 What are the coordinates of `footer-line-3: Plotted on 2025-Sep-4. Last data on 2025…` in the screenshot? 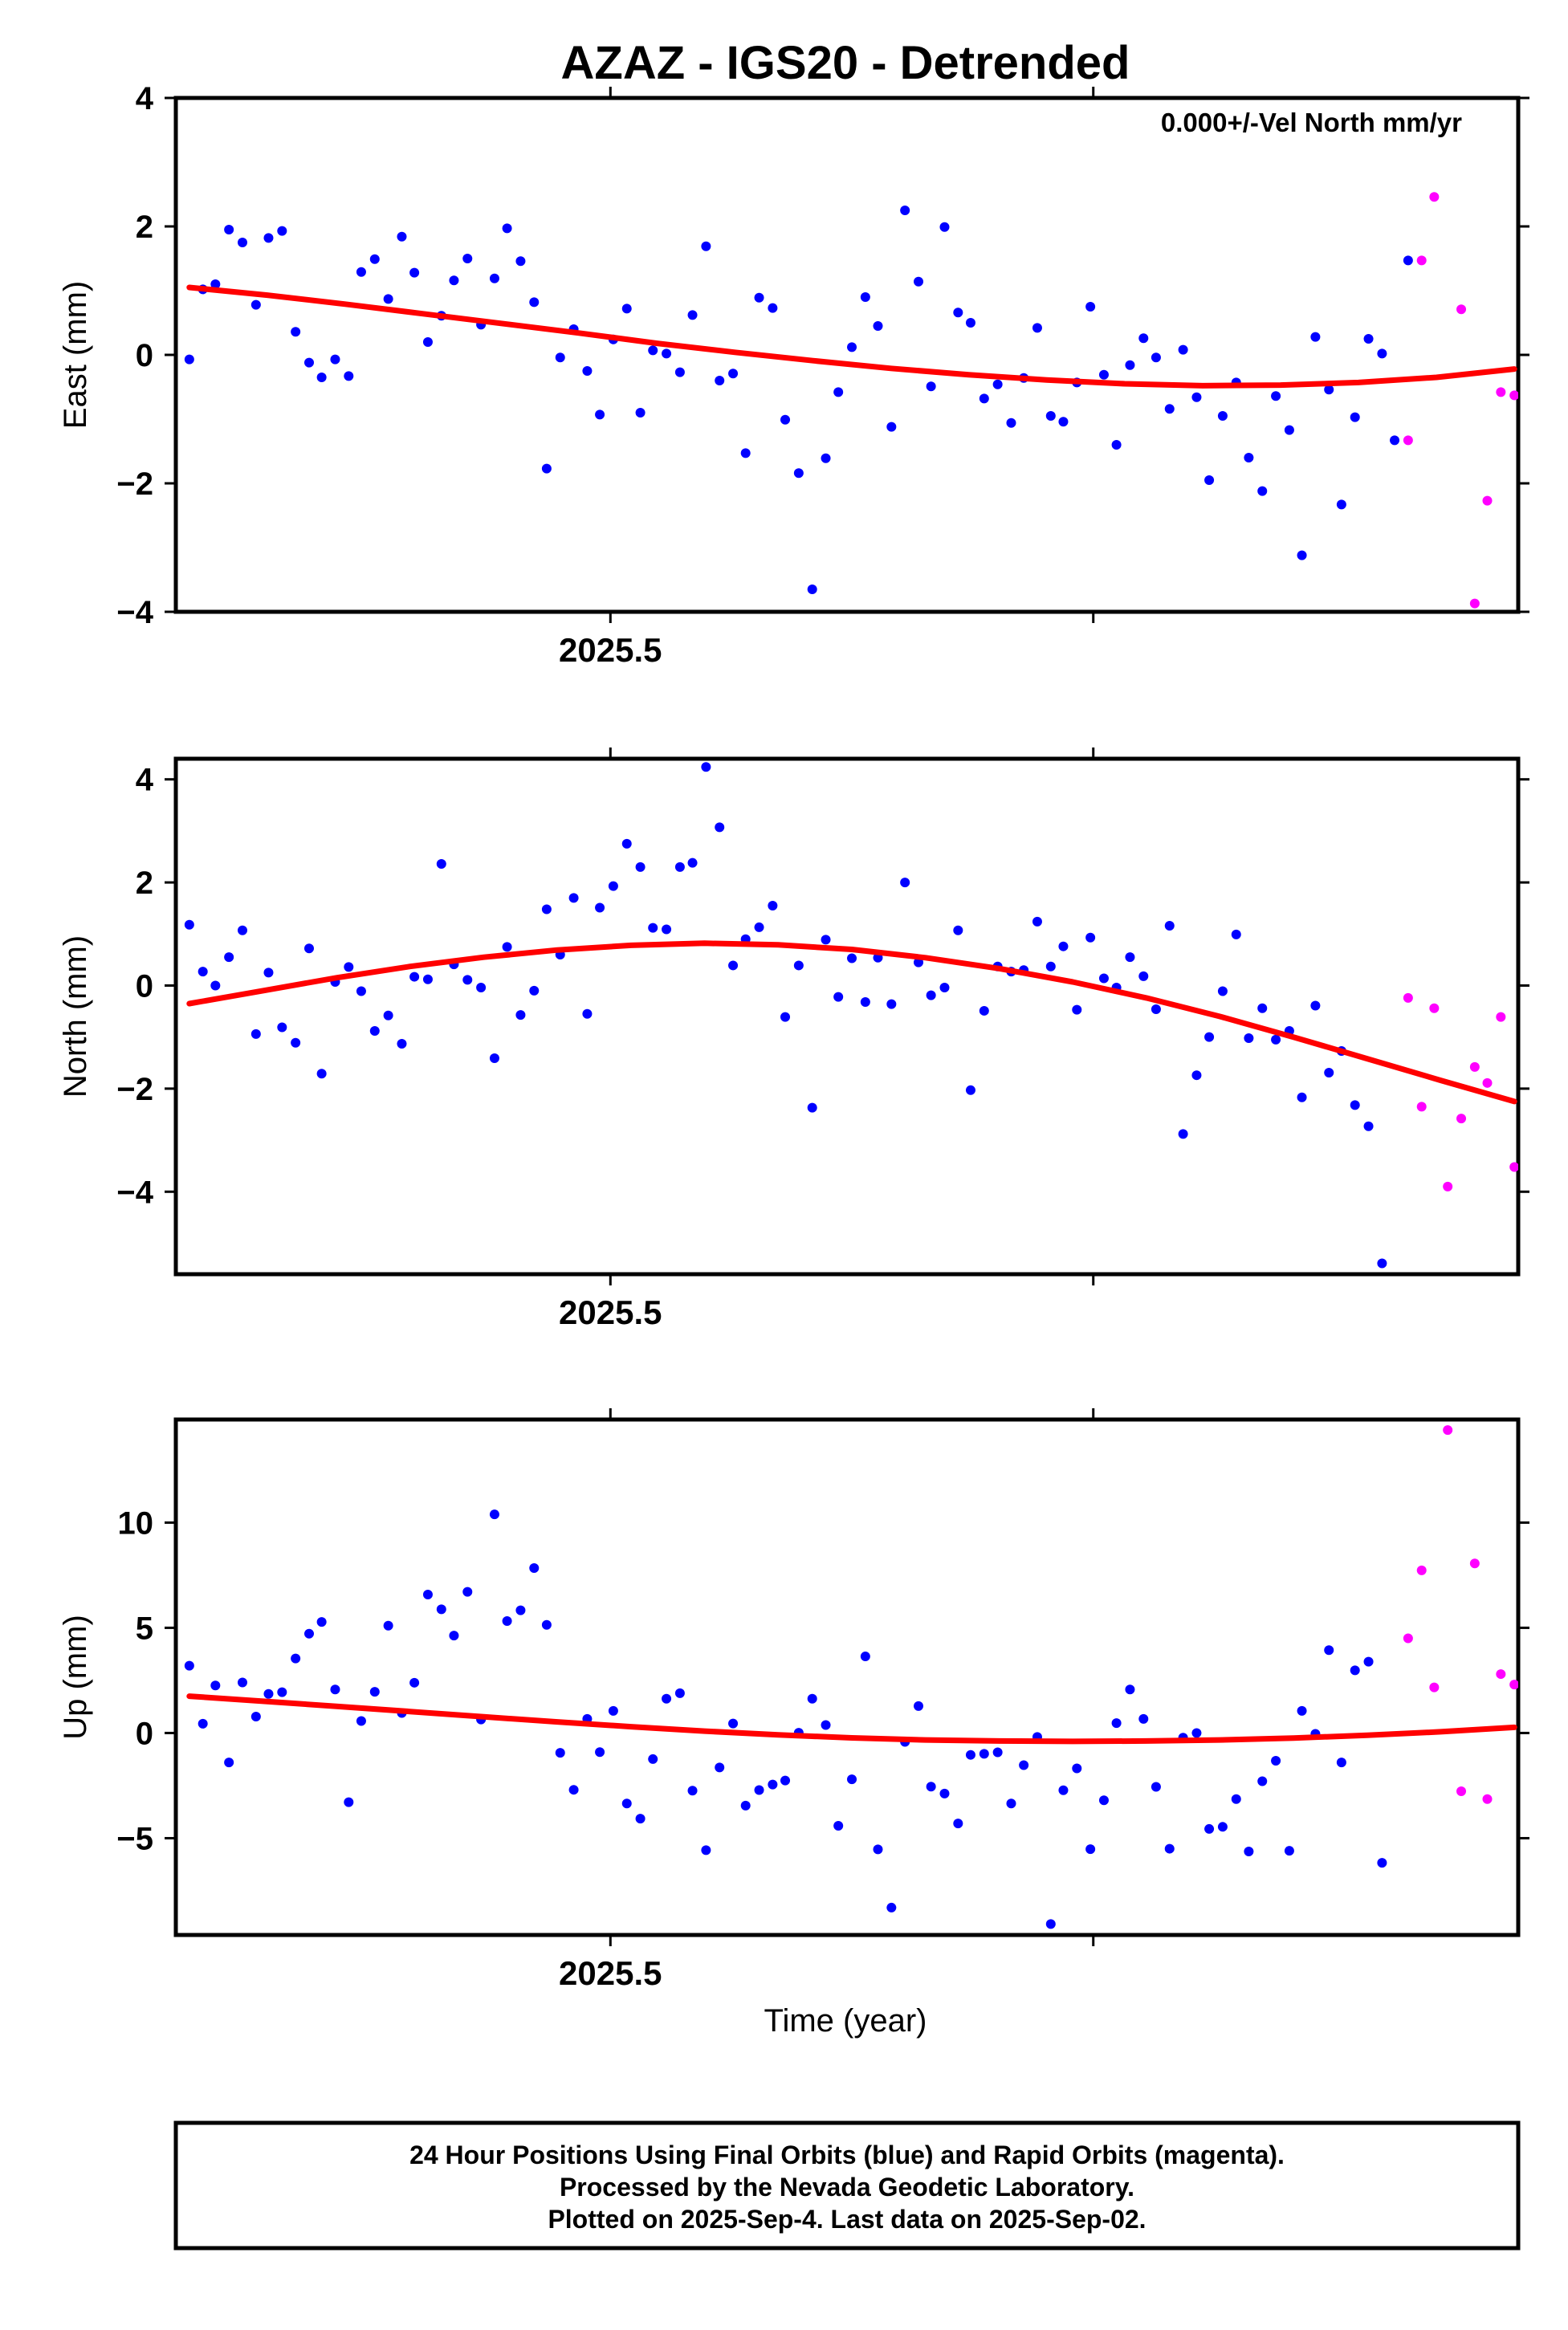 It's located at (847, 2219).